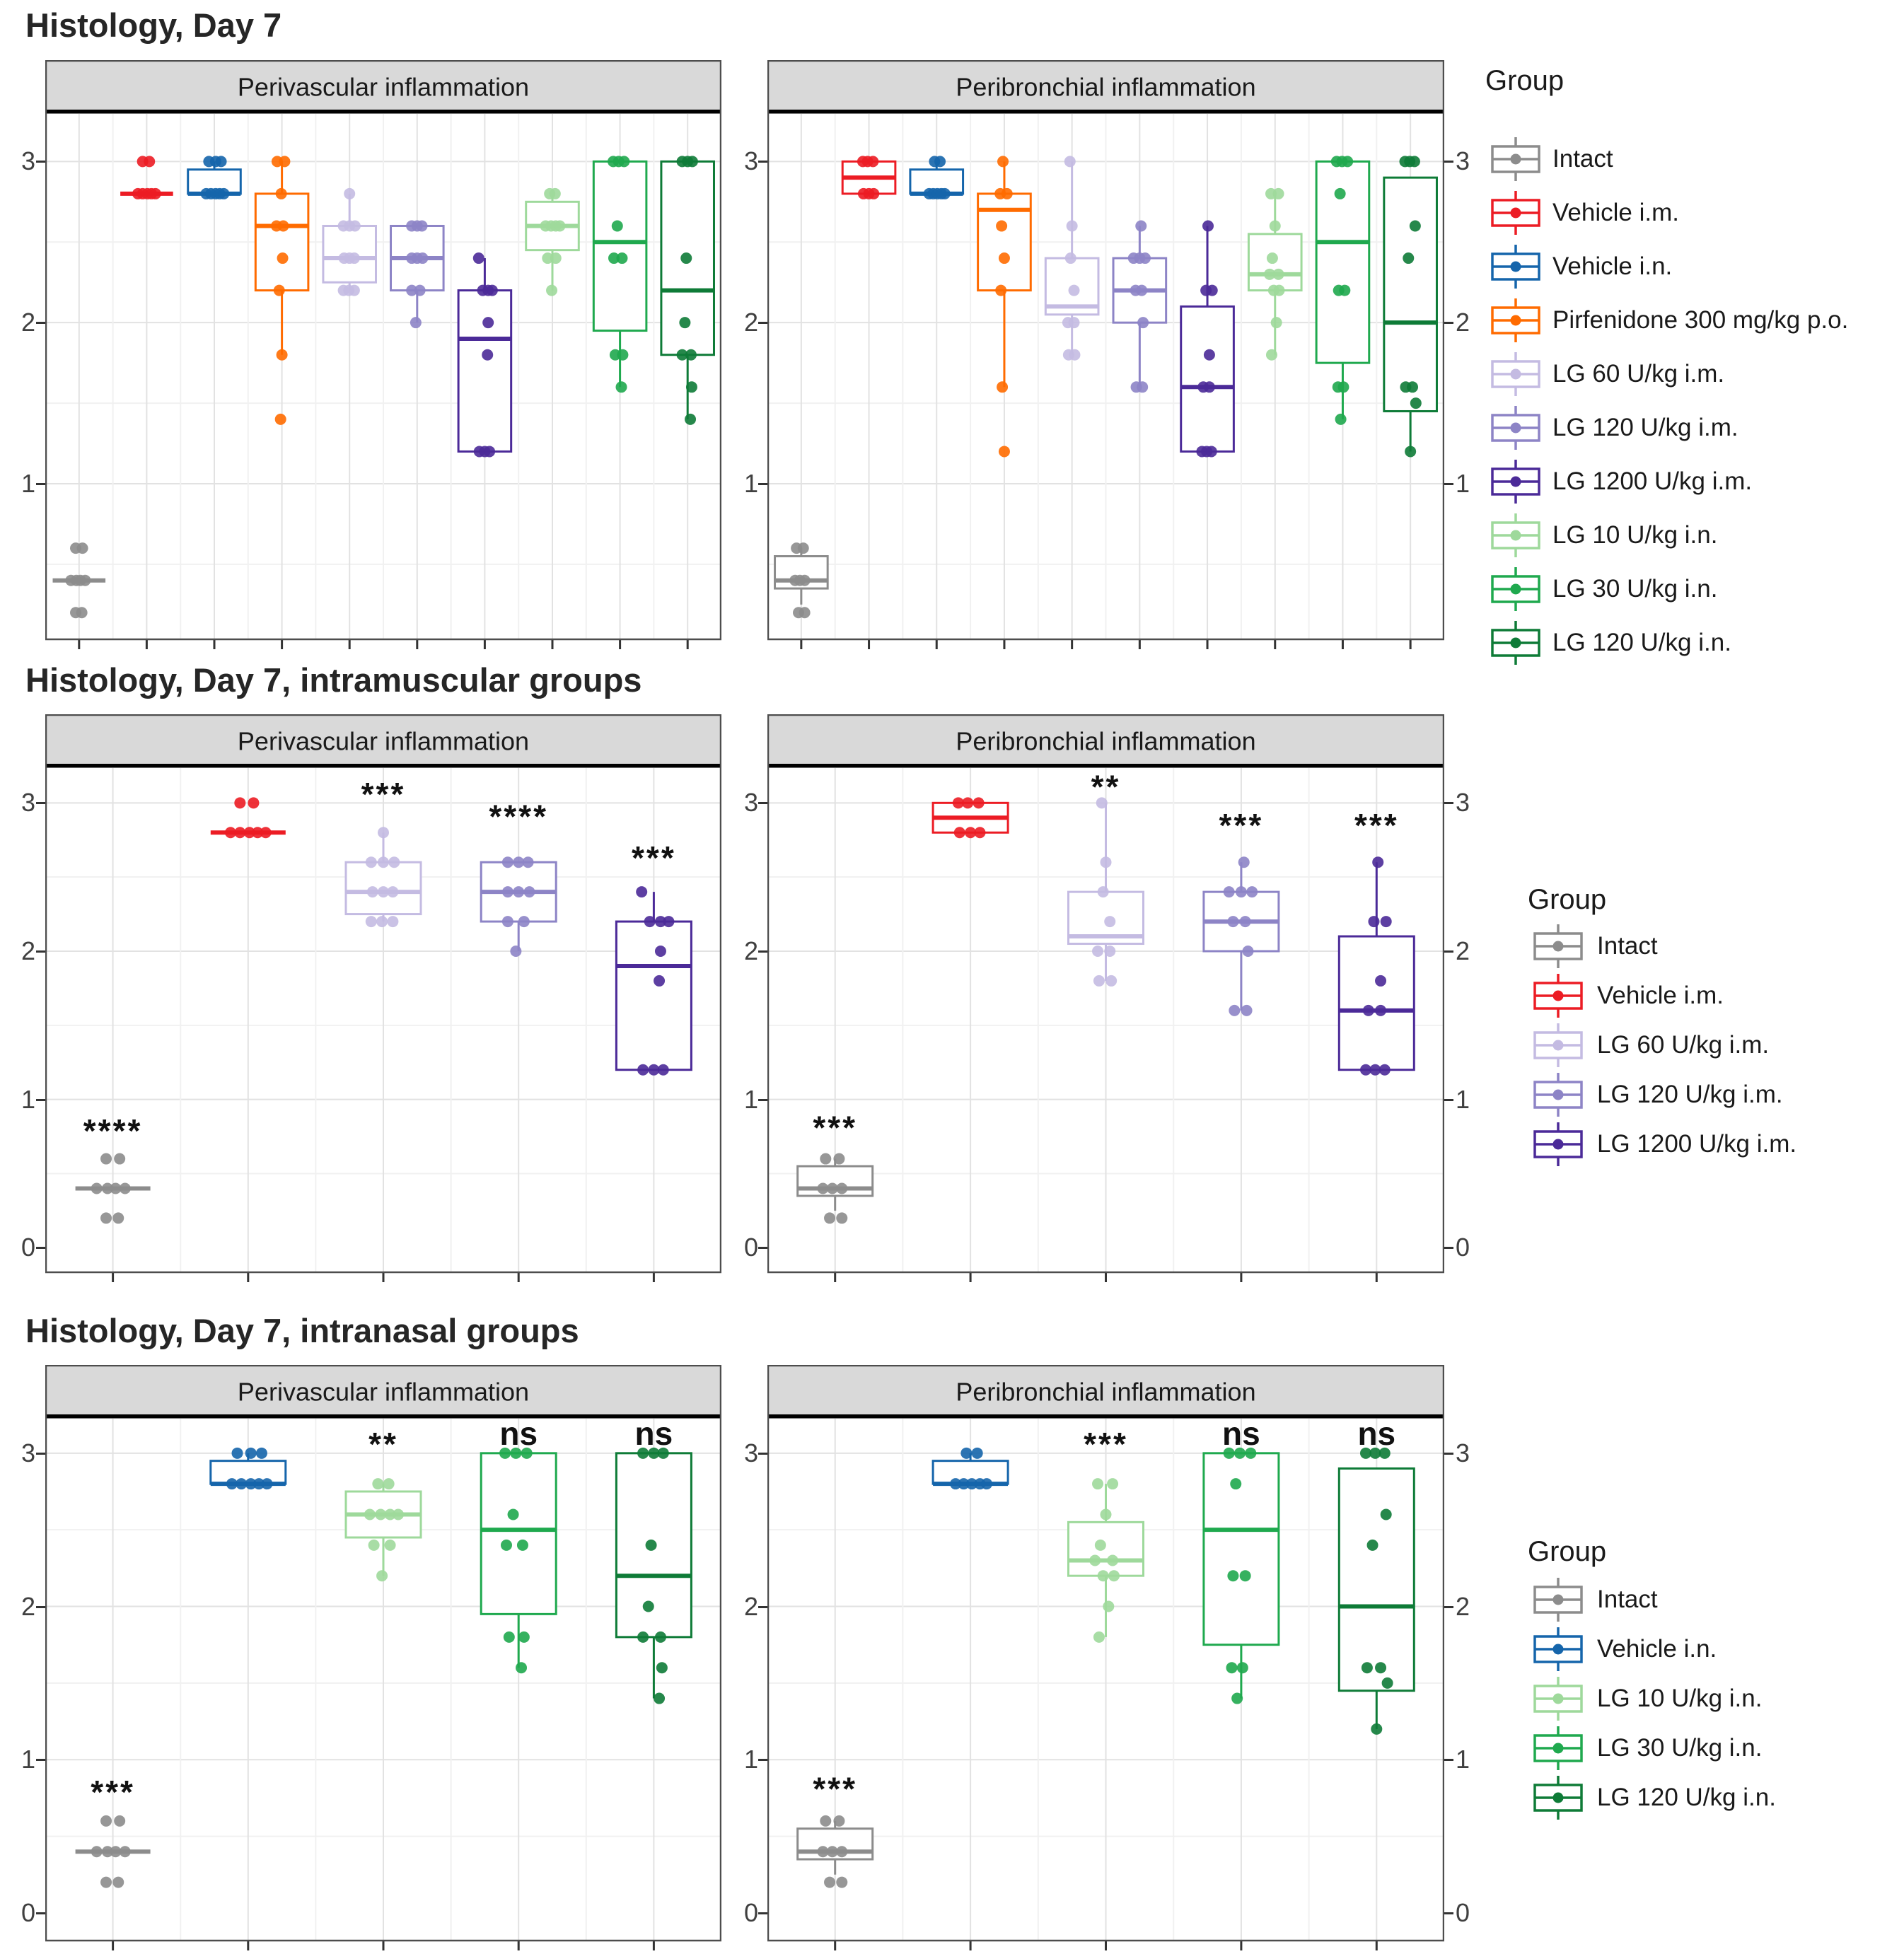  What do you see at coordinates (1558, 1799) in the screenshot?
I see `legend-key-lg120_in` at bounding box center [1558, 1799].